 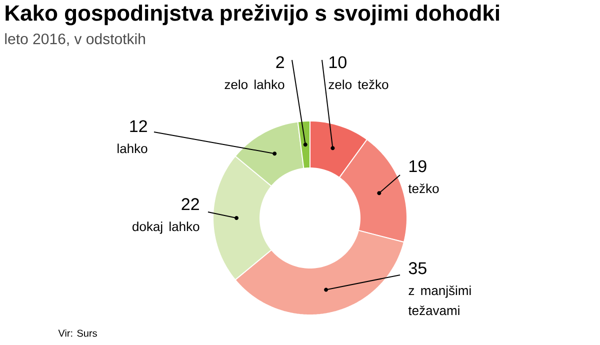 I want to click on slice-label: zelo težko, so click(x=358, y=85).